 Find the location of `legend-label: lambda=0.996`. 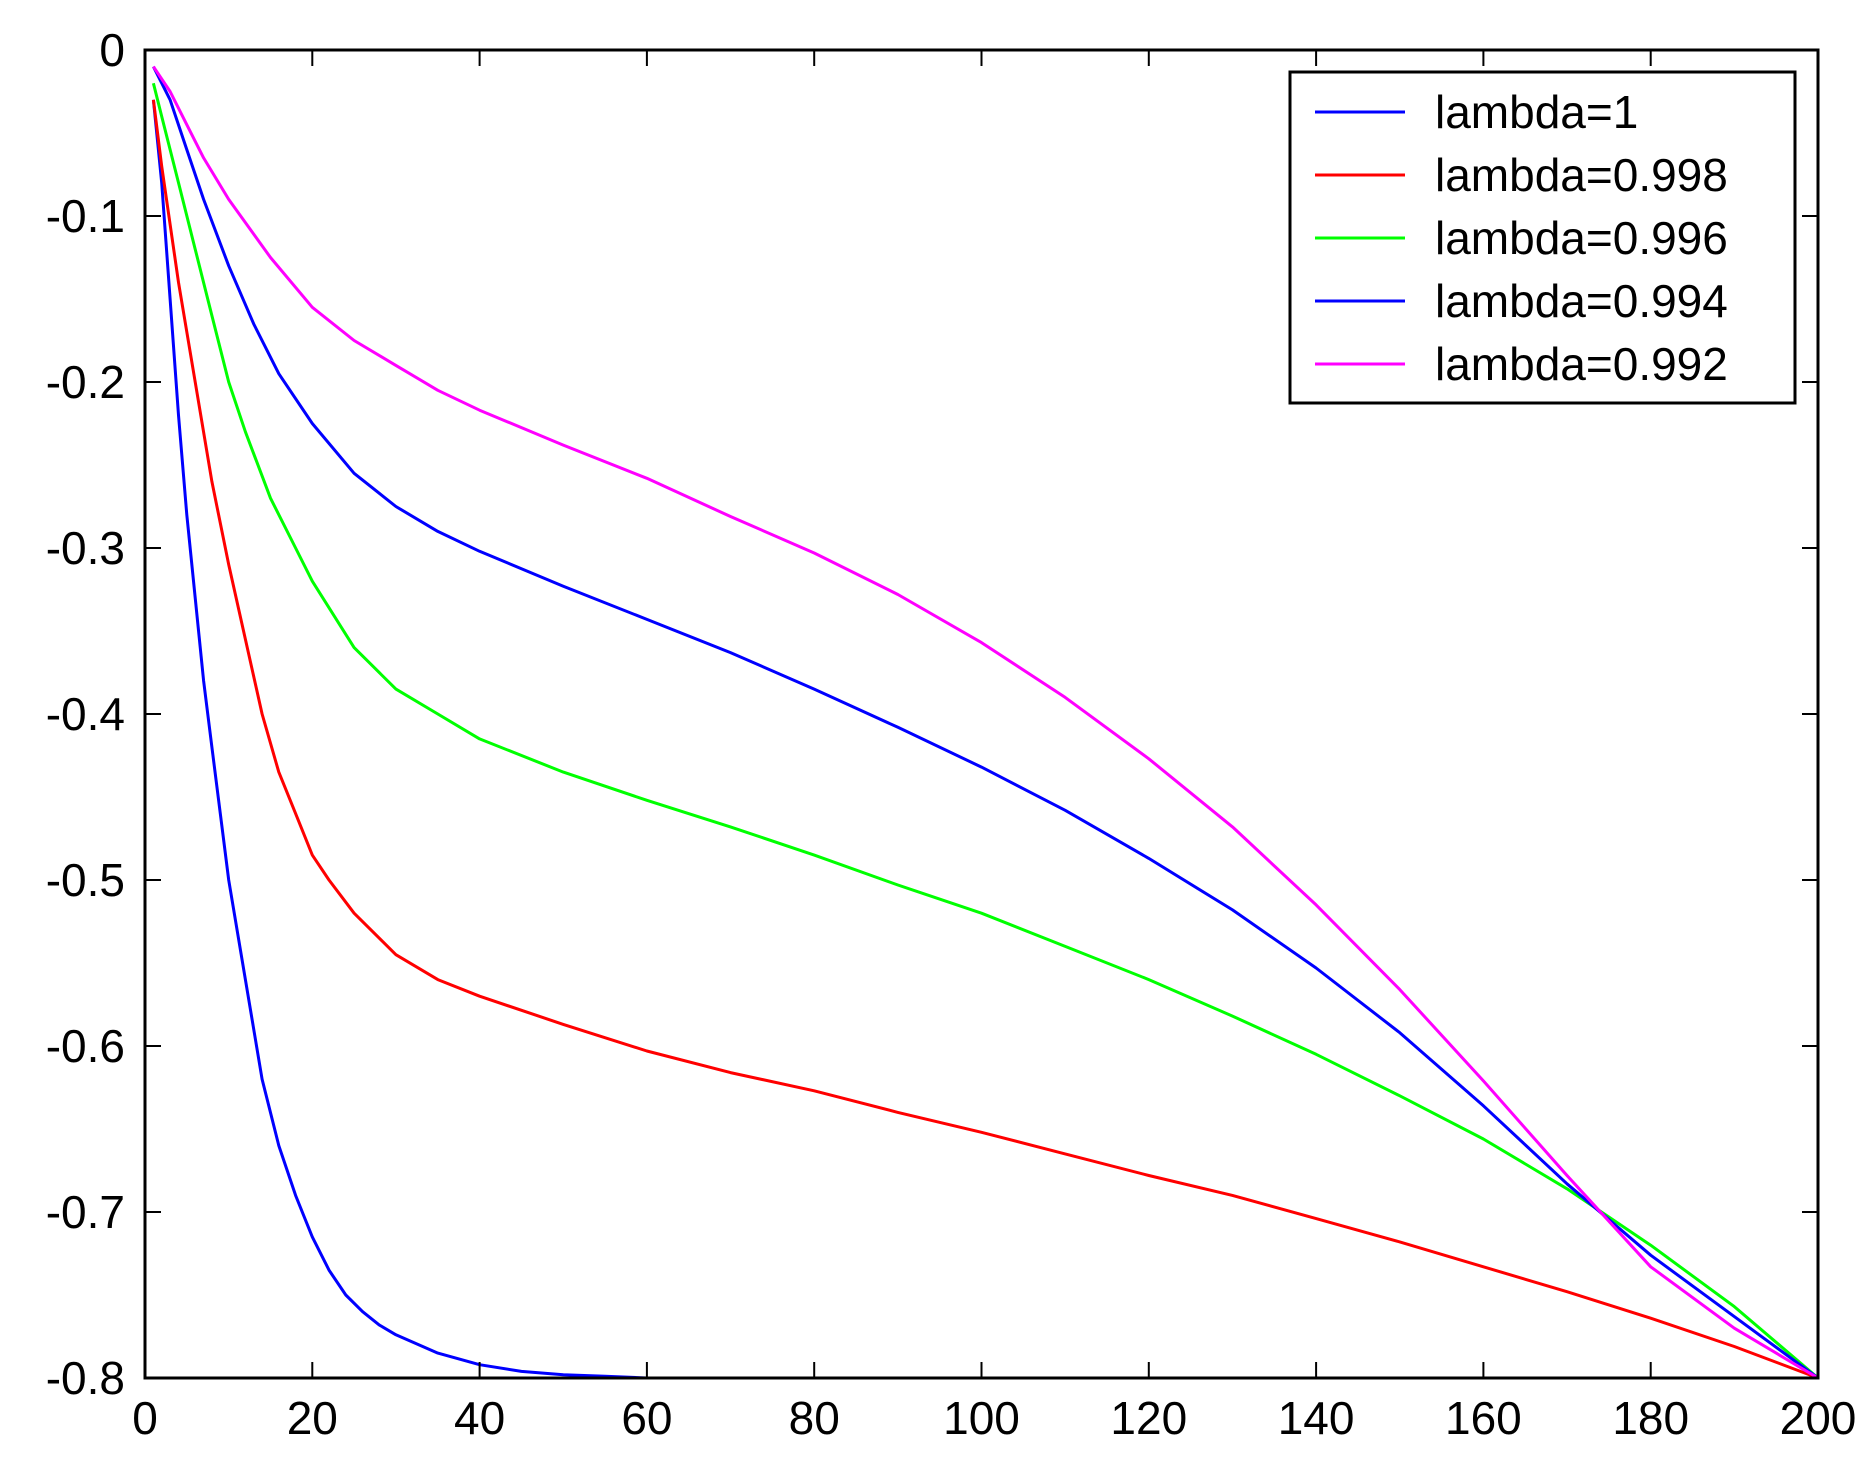

legend-label: lambda=0.996 is located at coordinates (1581, 238).